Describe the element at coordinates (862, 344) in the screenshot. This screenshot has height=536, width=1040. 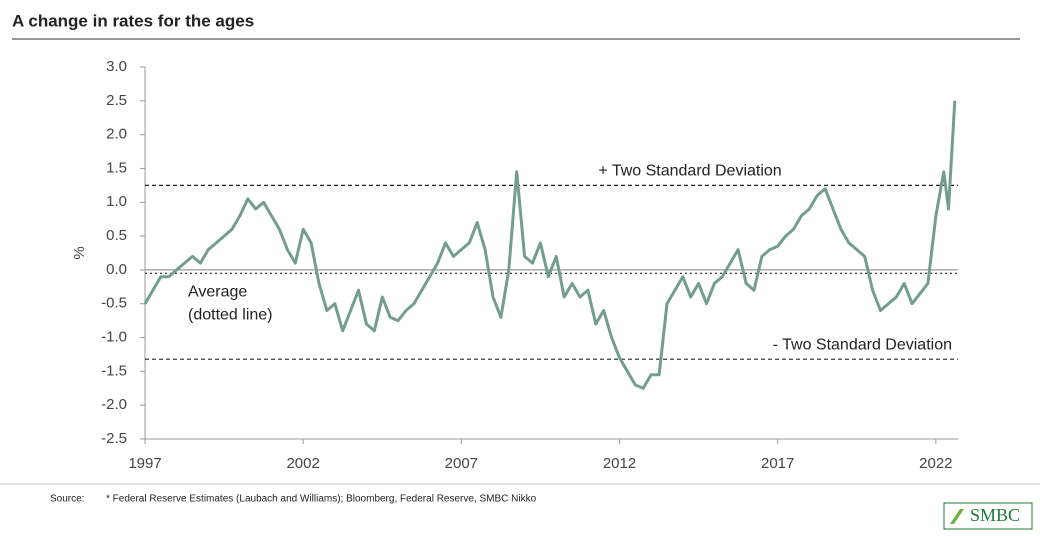
I see `reference-label: - Two Standard Deviation` at that location.